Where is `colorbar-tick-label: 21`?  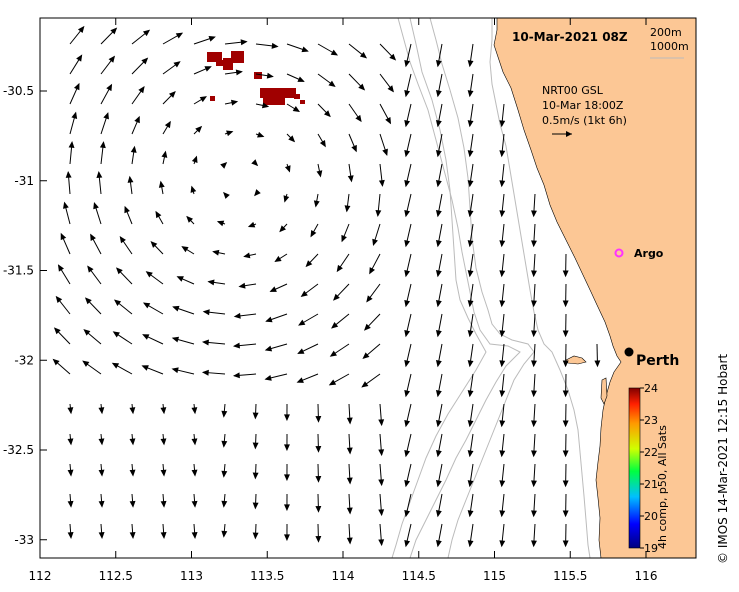 colorbar-tick-label: 21 is located at coordinates (651, 484).